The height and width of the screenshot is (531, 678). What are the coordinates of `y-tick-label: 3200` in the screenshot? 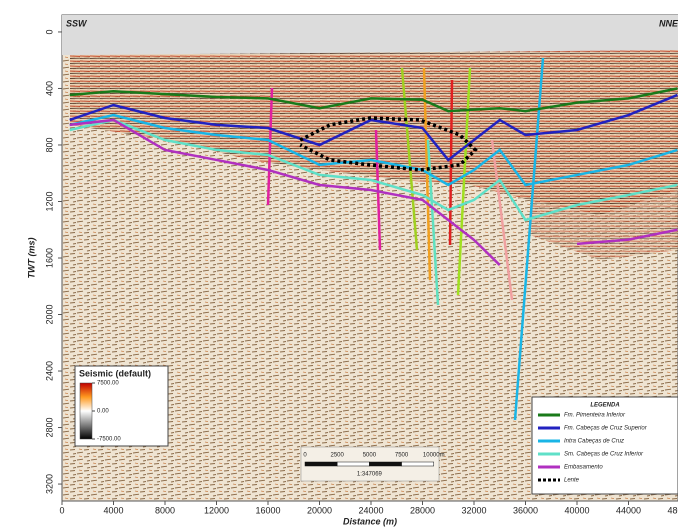 It's located at (49, 484).